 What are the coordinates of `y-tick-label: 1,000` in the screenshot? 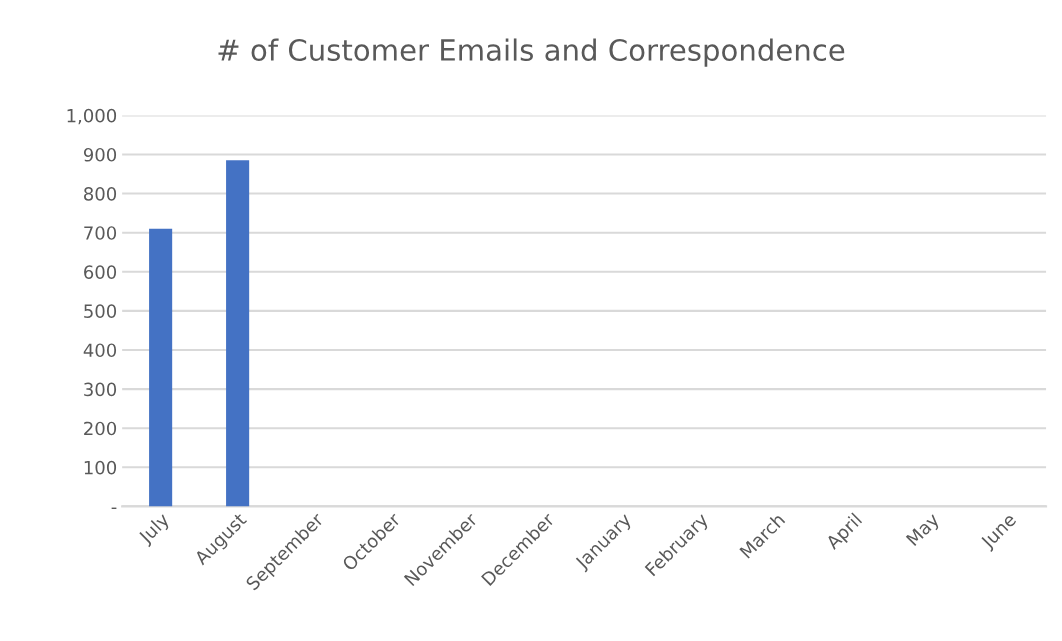 It's located at (92, 116).